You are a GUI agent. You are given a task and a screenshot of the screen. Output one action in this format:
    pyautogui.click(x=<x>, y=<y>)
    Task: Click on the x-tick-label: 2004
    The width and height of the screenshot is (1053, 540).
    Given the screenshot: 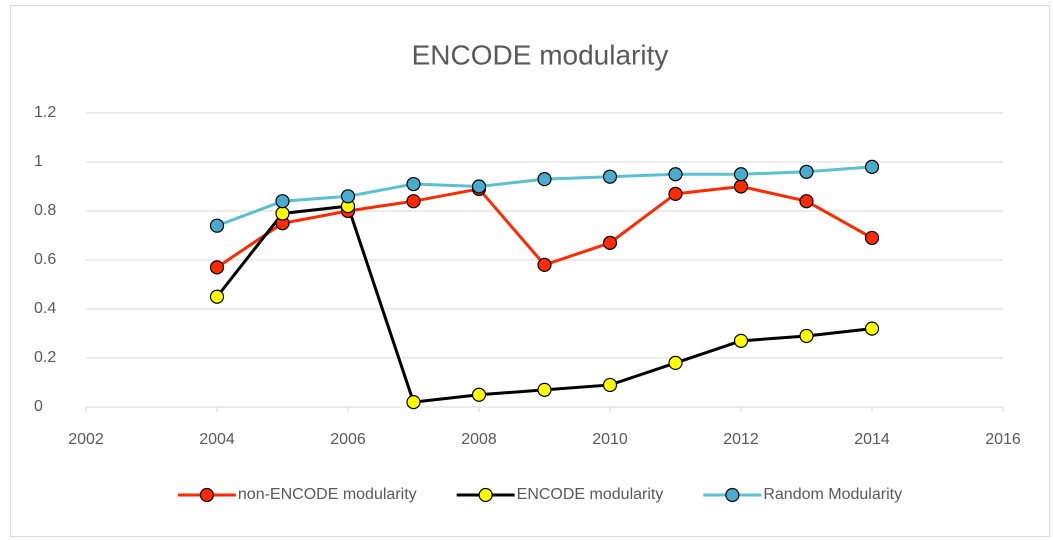 What is the action you would take?
    pyautogui.click(x=217, y=439)
    